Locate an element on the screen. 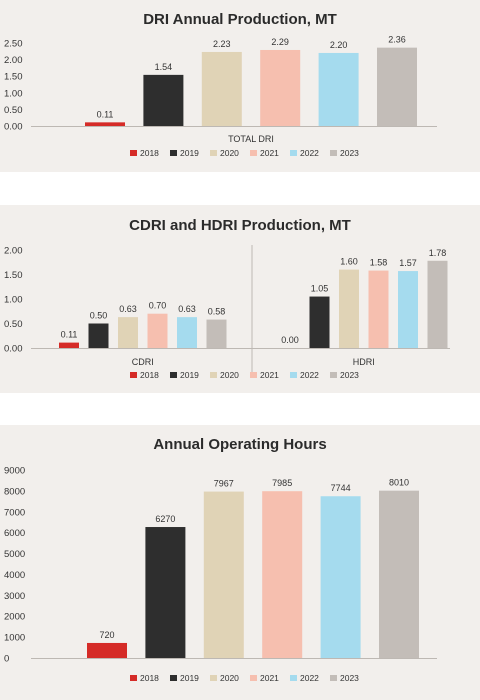 This screenshot has width=480, height=700. data-label: 1.54 is located at coordinates (164, 67).